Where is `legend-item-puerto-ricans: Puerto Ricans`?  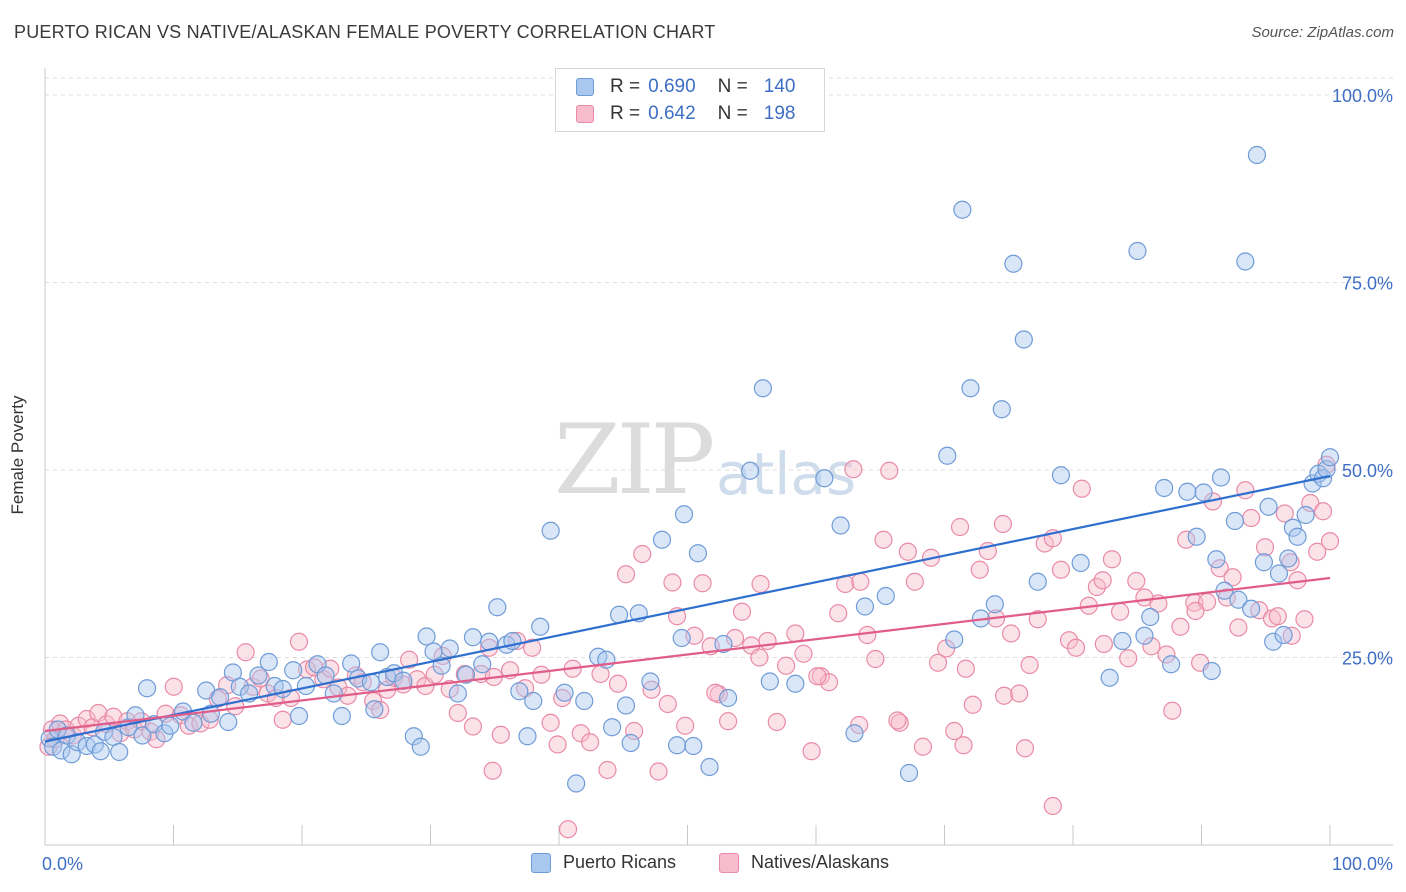
legend-item-puerto-ricans: Puerto Ricans is located at coordinates (603, 862).